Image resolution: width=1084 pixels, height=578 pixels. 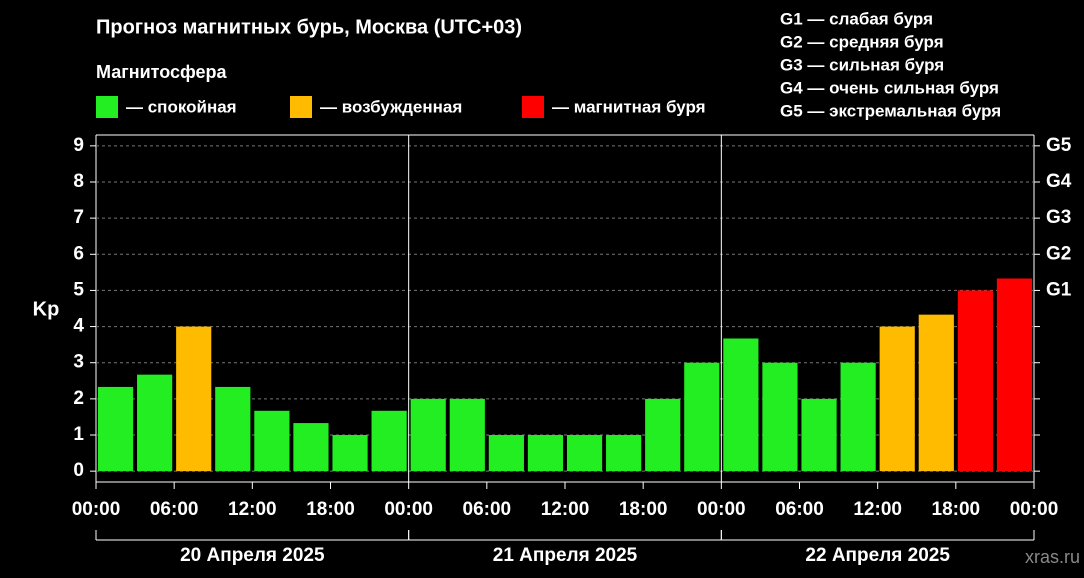 What do you see at coordinates (862, 64) in the screenshot?
I see `storm-scale-text: G3 — сильная буря` at bounding box center [862, 64].